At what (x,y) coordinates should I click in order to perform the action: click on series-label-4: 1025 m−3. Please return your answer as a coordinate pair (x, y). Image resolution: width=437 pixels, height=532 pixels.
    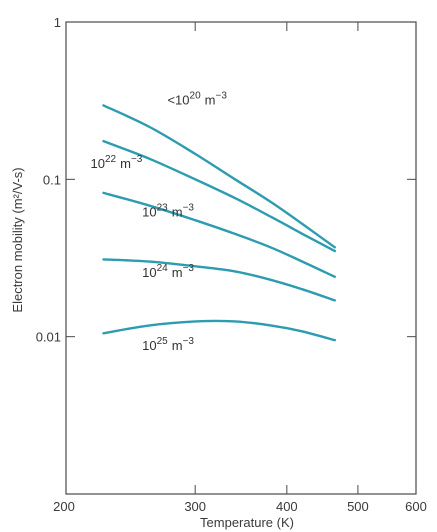
    Looking at the image, I should click on (168, 344).